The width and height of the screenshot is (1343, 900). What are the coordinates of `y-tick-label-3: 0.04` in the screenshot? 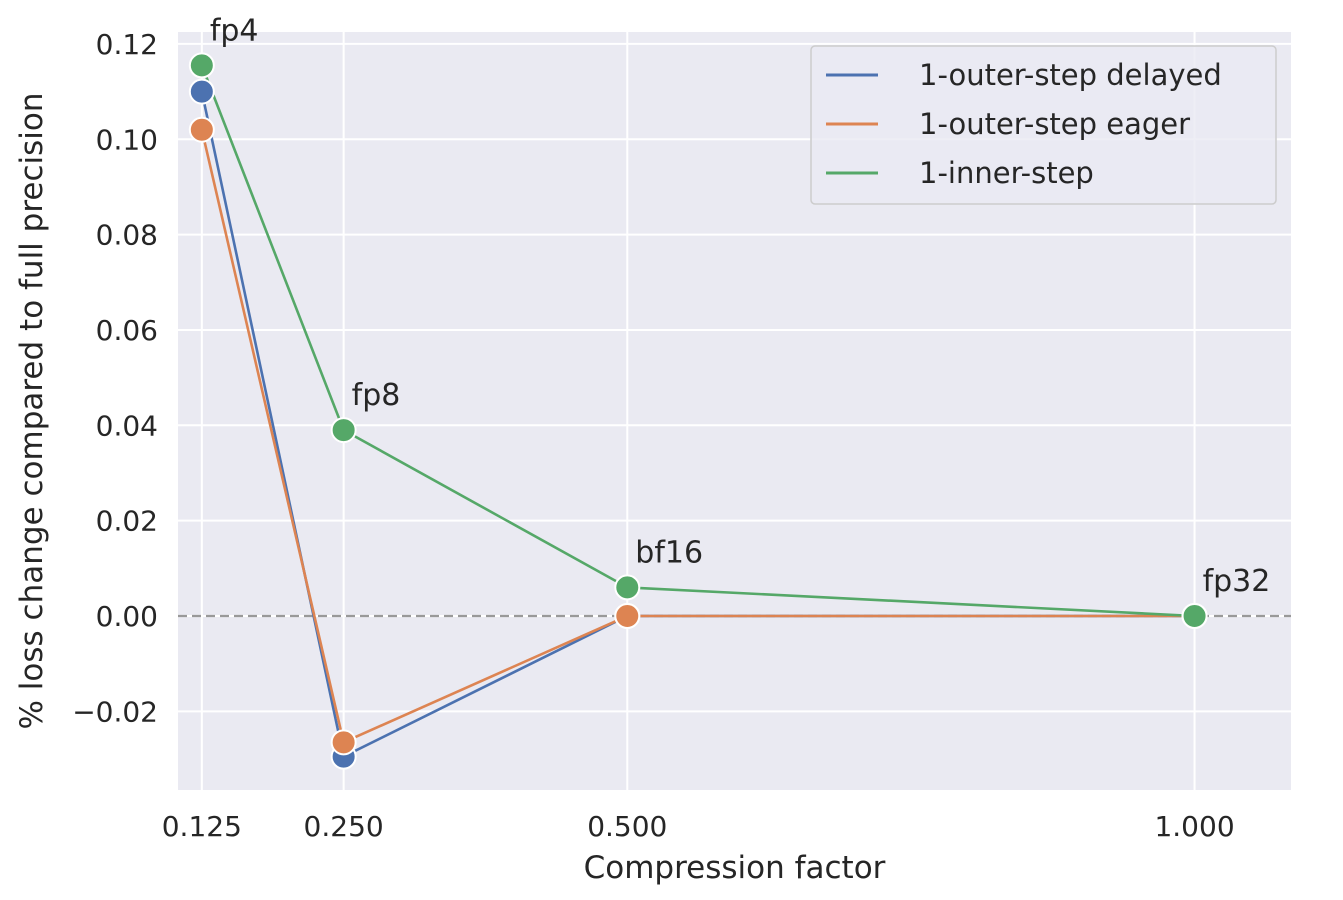 It's located at (127, 425).